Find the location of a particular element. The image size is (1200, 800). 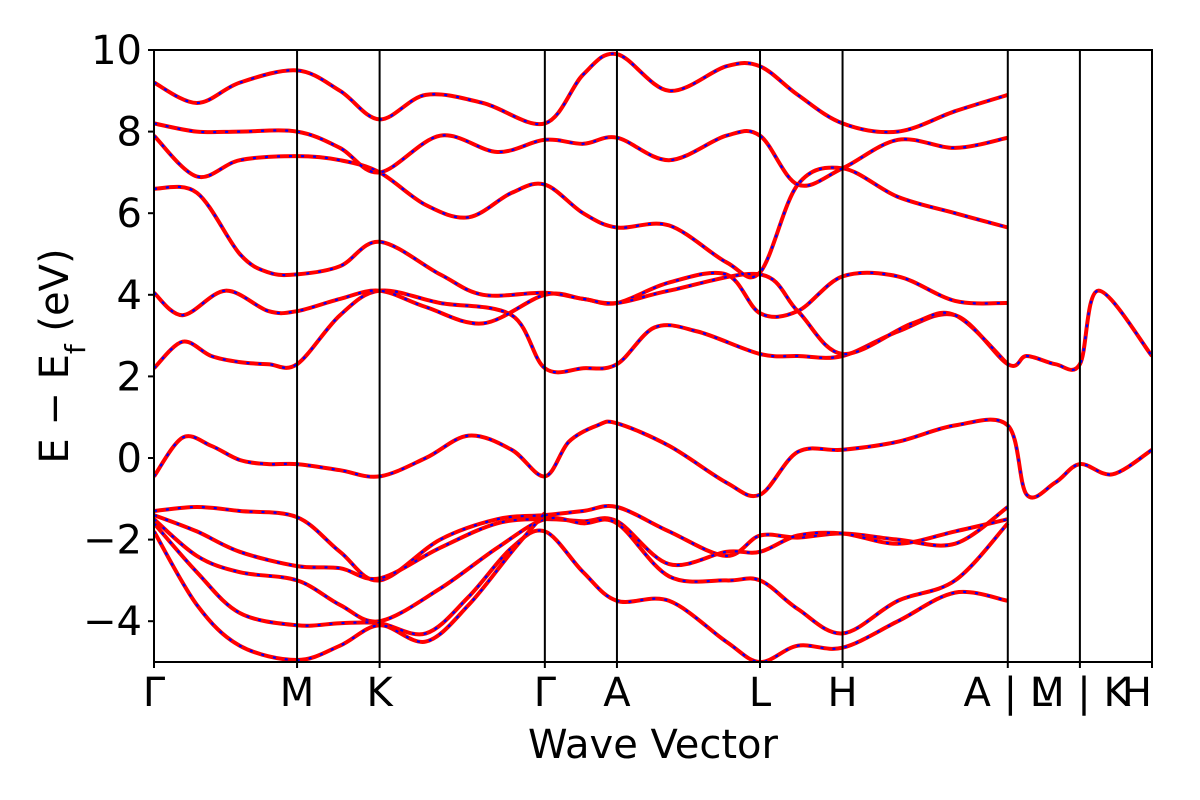

band-1-dft-line is located at coordinates (653, 458).